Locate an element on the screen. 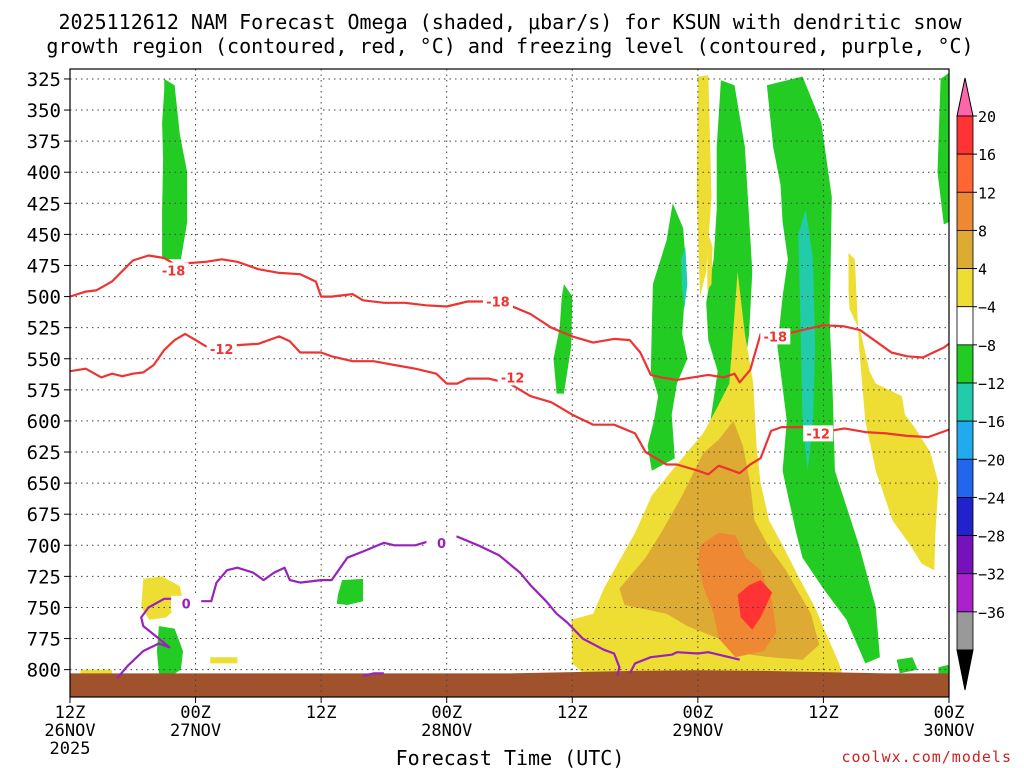 The image size is (1024, 768). y-tick-label-500: 500 is located at coordinates (44, 298).